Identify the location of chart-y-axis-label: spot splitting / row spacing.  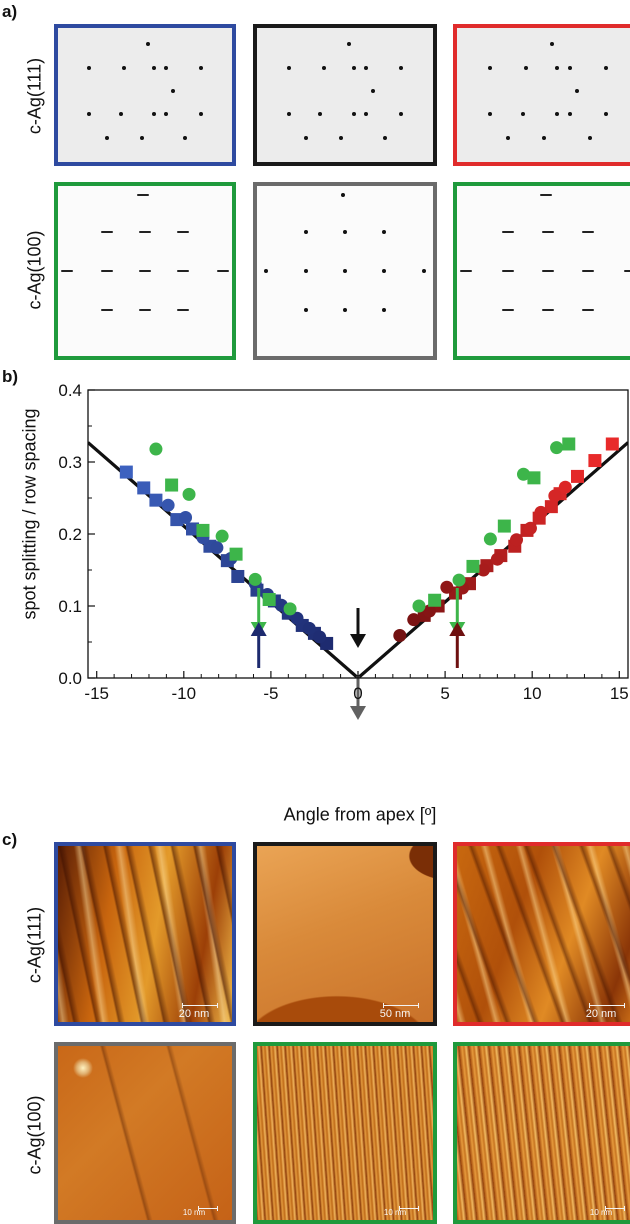
(29, 514).